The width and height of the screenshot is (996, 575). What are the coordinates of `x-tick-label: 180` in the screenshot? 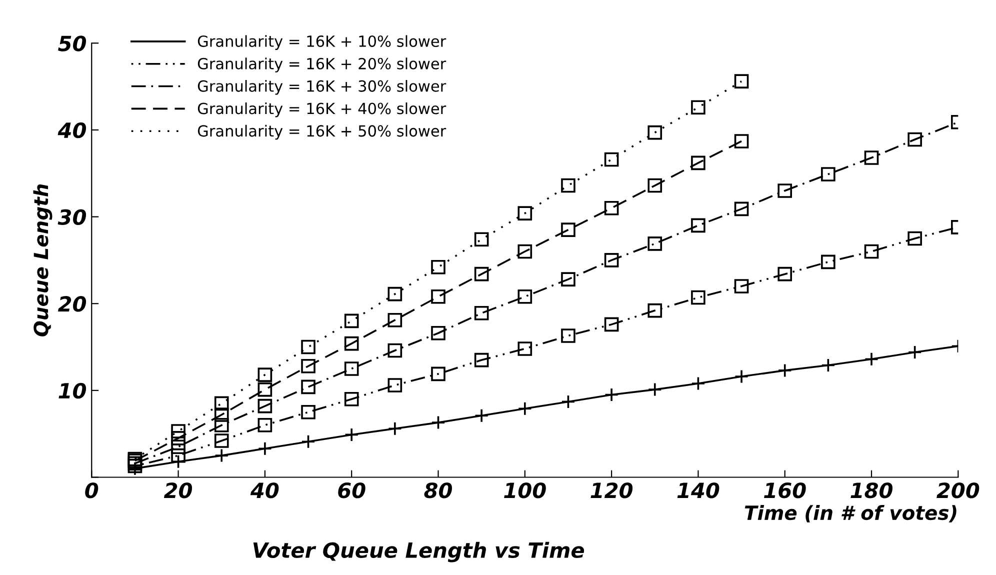 It's located at (871, 490).